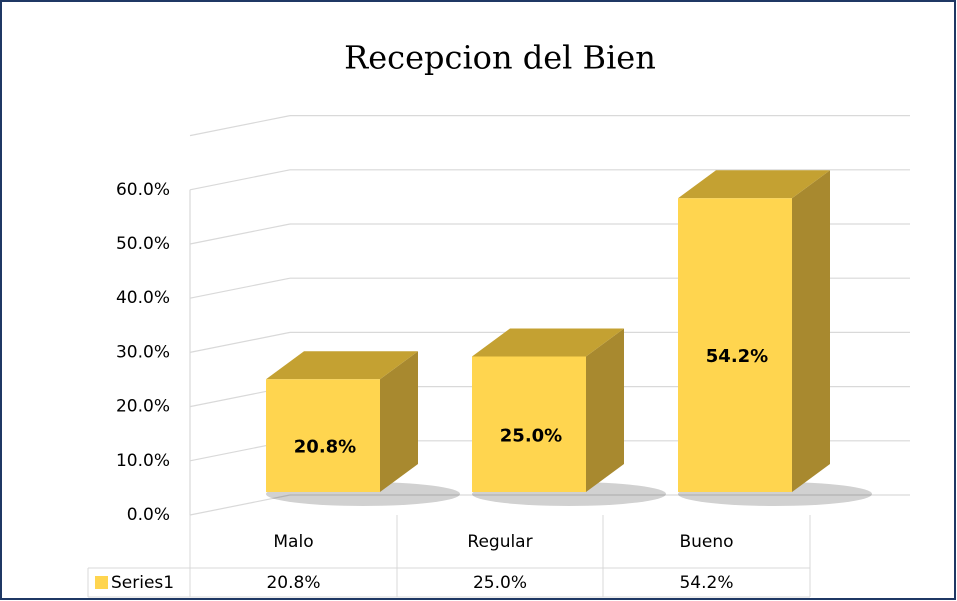  Describe the element at coordinates (148, 515) in the screenshot. I see `y-tick-label: 0.0%` at that location.